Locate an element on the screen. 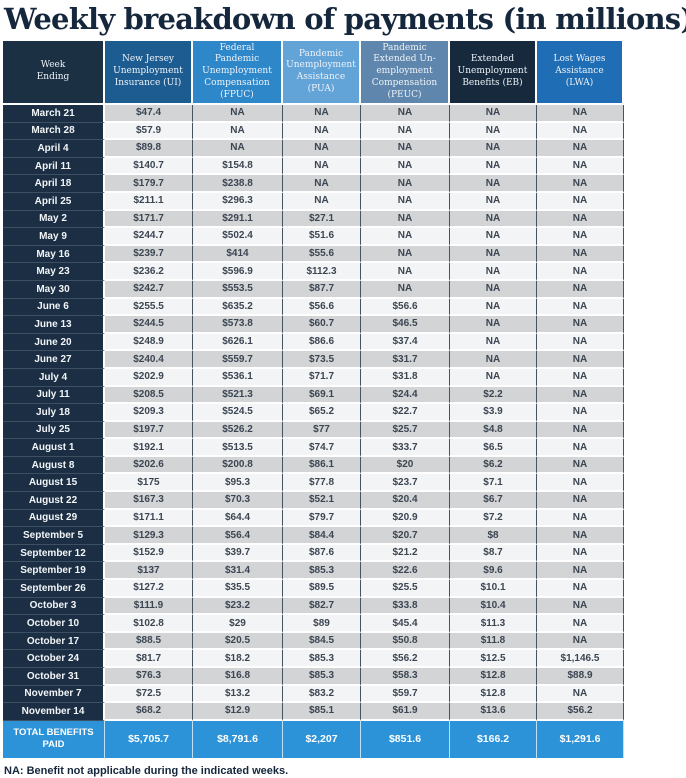  value-cell-fpuc: $513.5 is located at coordinates (238, 448).